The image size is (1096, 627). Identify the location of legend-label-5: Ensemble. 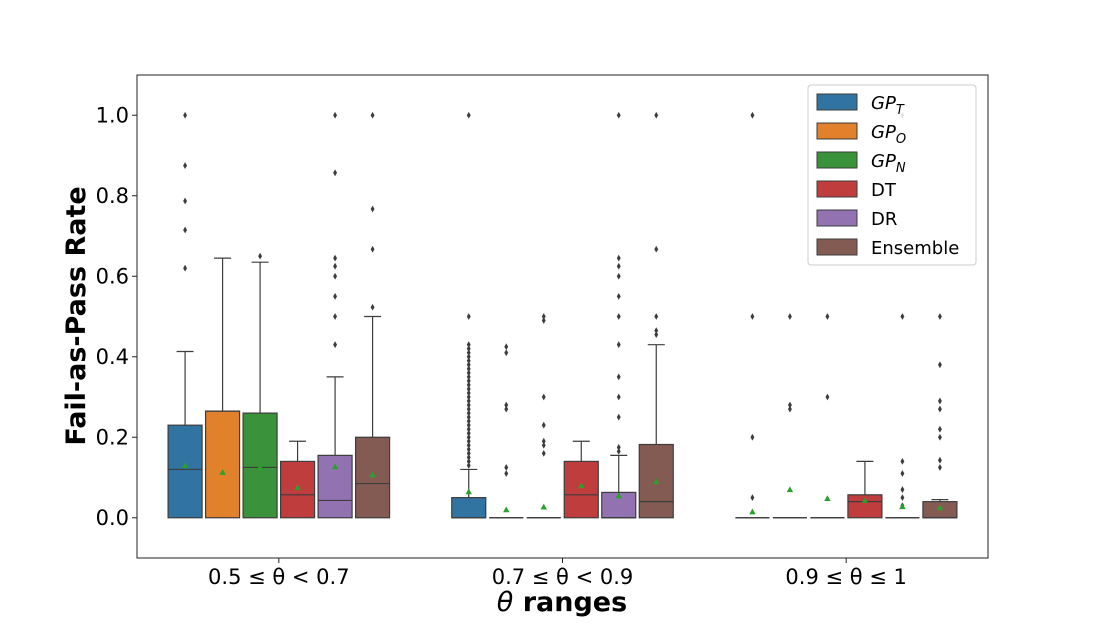
(915, 248).